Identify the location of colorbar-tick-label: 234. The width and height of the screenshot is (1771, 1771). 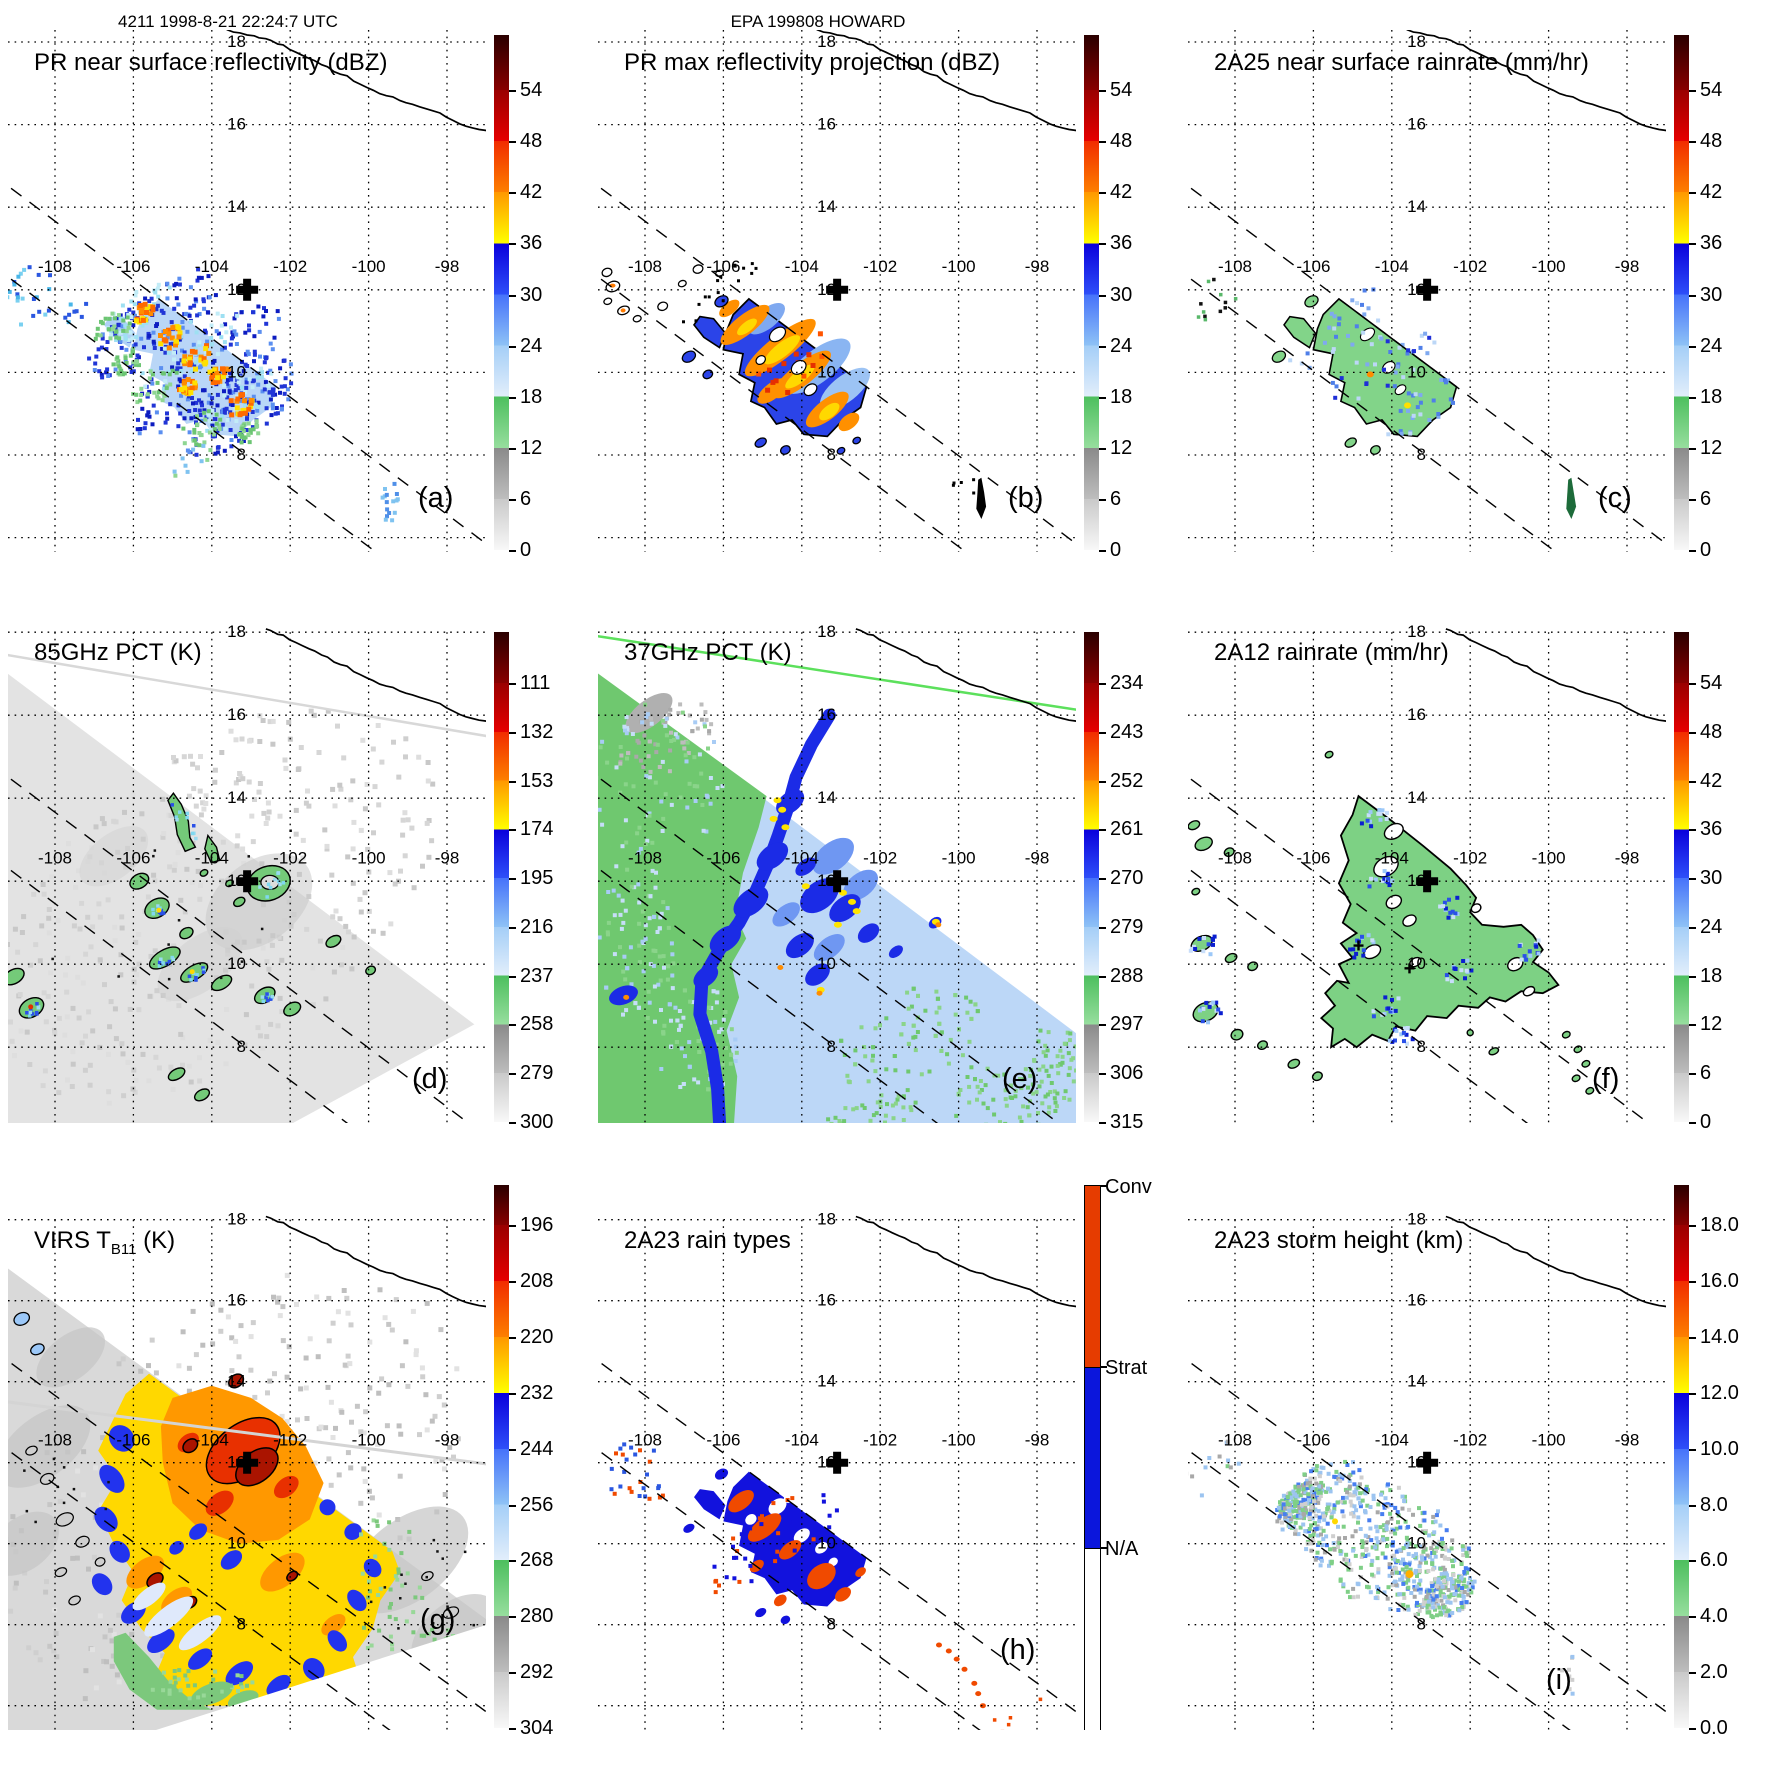
(1127, 682).